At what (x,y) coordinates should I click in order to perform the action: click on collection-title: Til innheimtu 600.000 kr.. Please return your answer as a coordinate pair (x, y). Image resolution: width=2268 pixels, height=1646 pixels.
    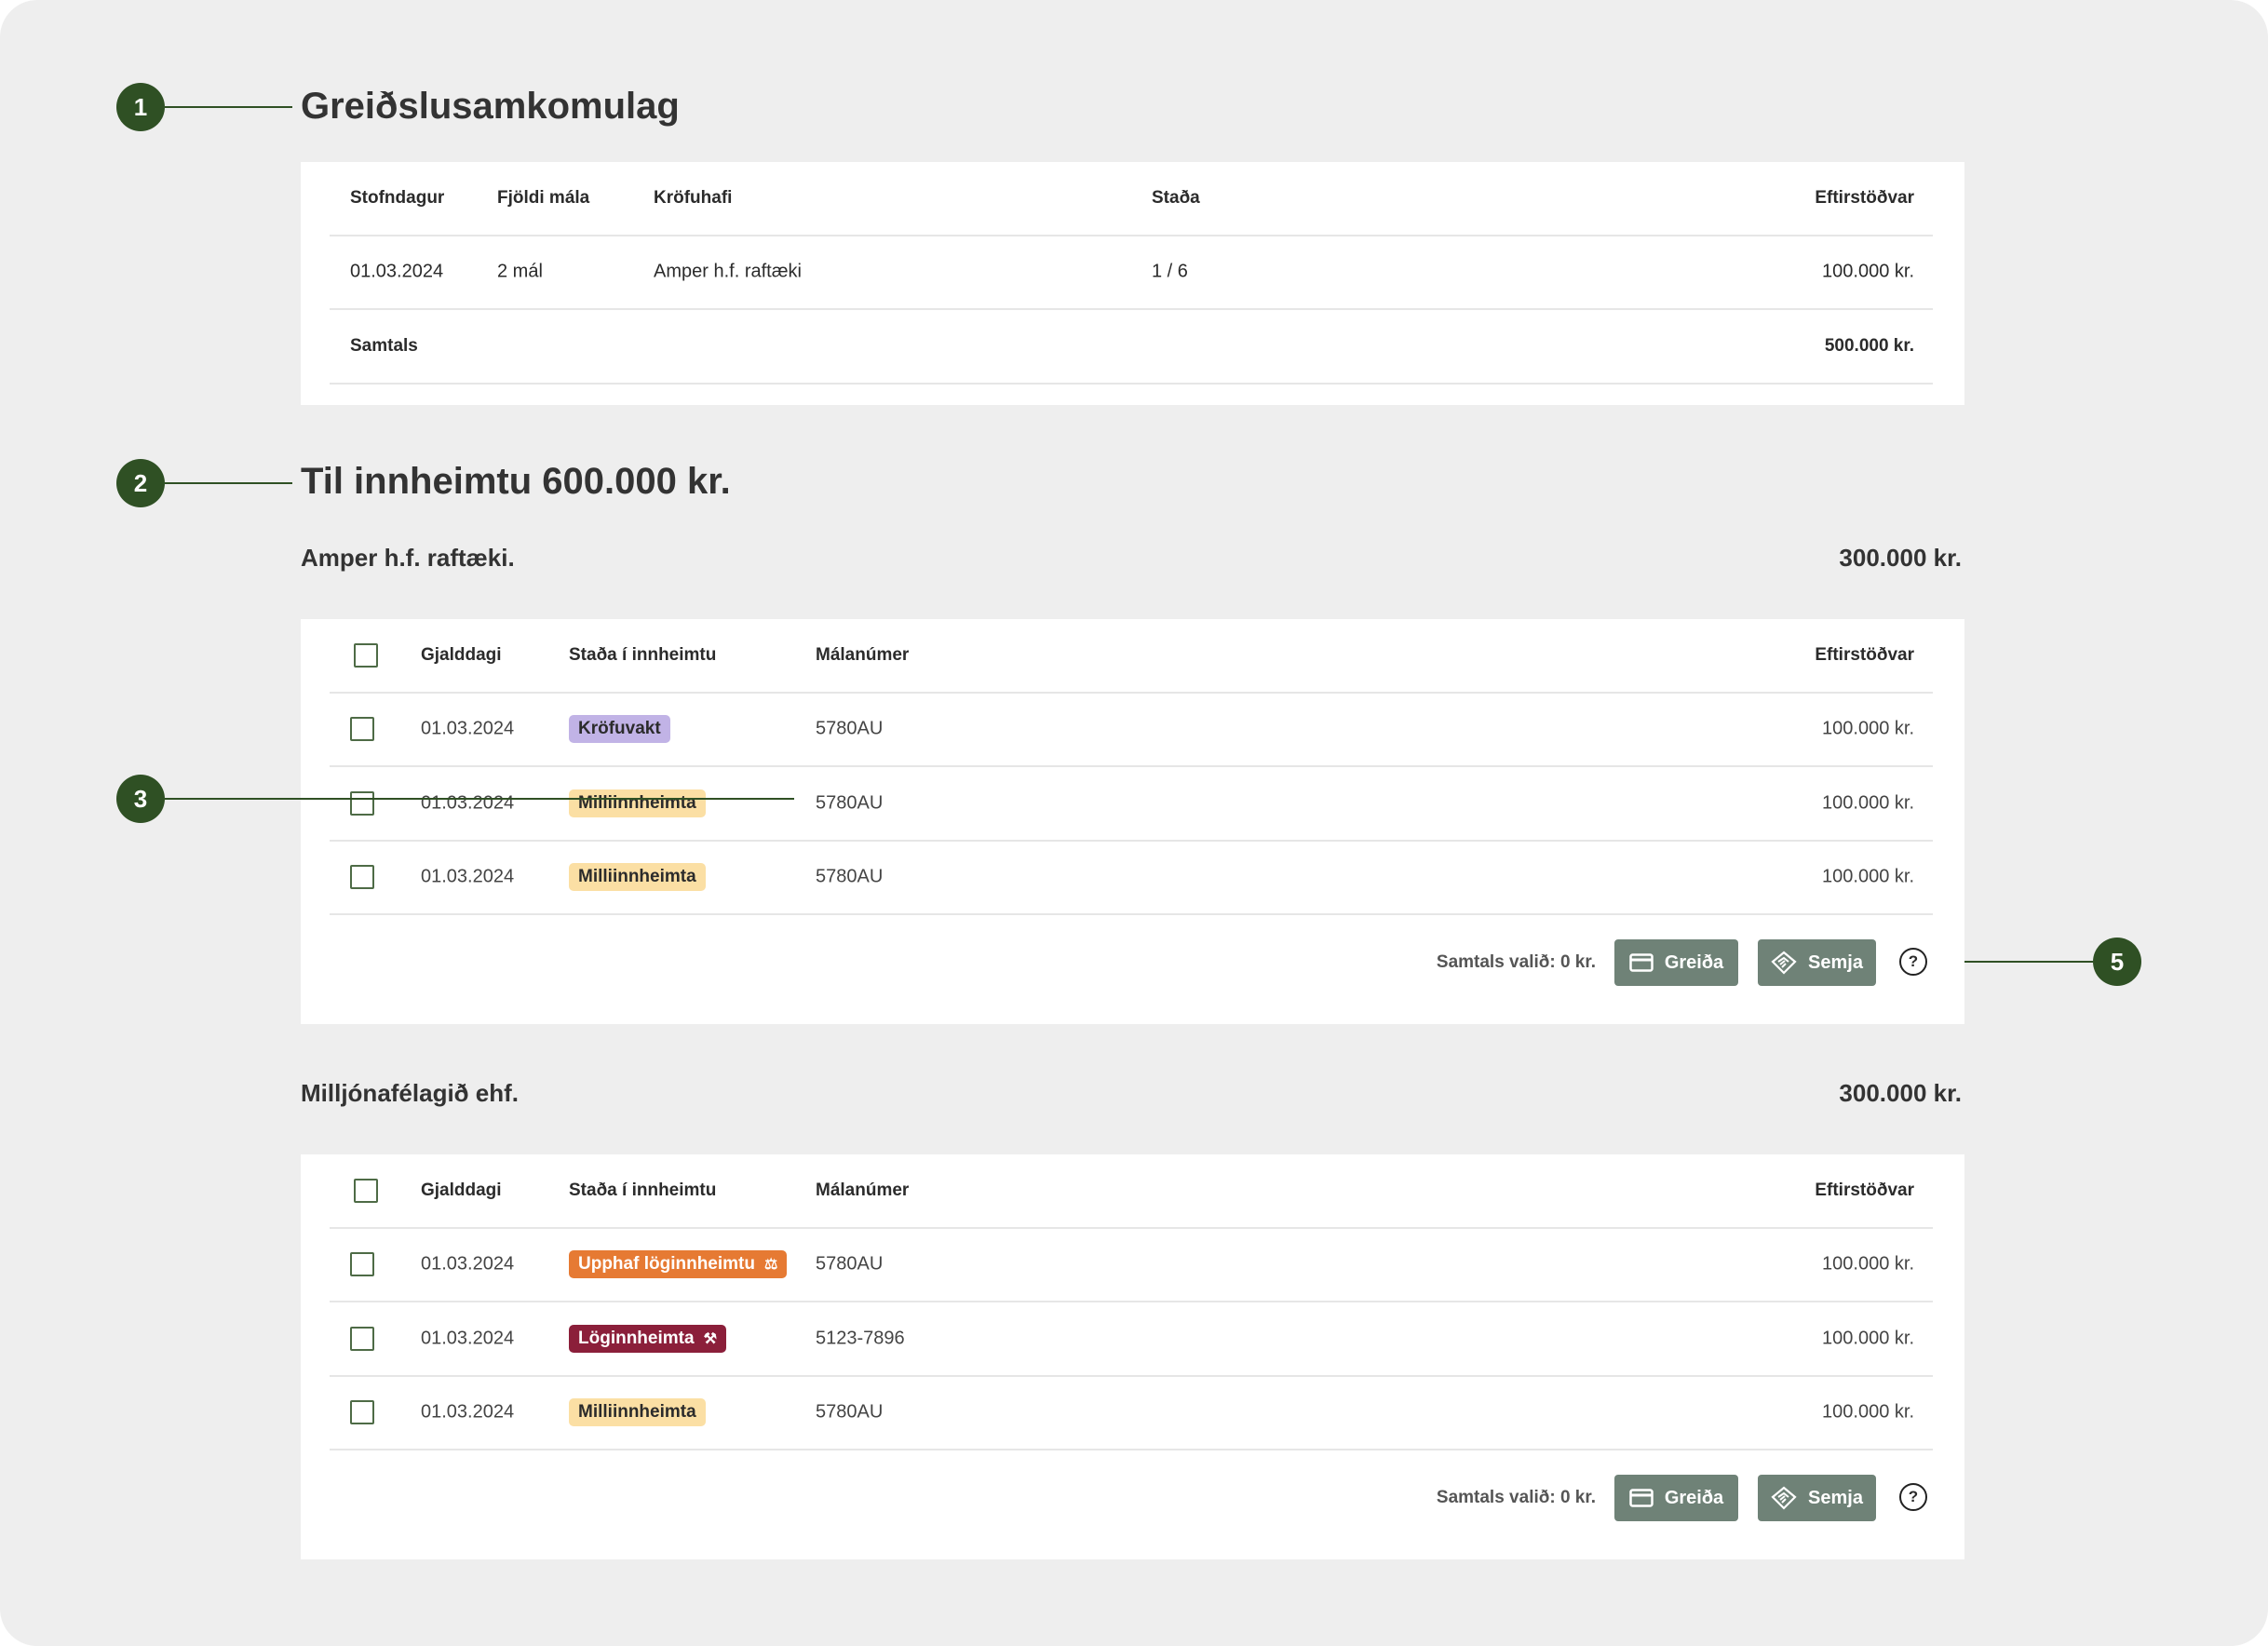
    Looking at the image, I should click on (516, 481).